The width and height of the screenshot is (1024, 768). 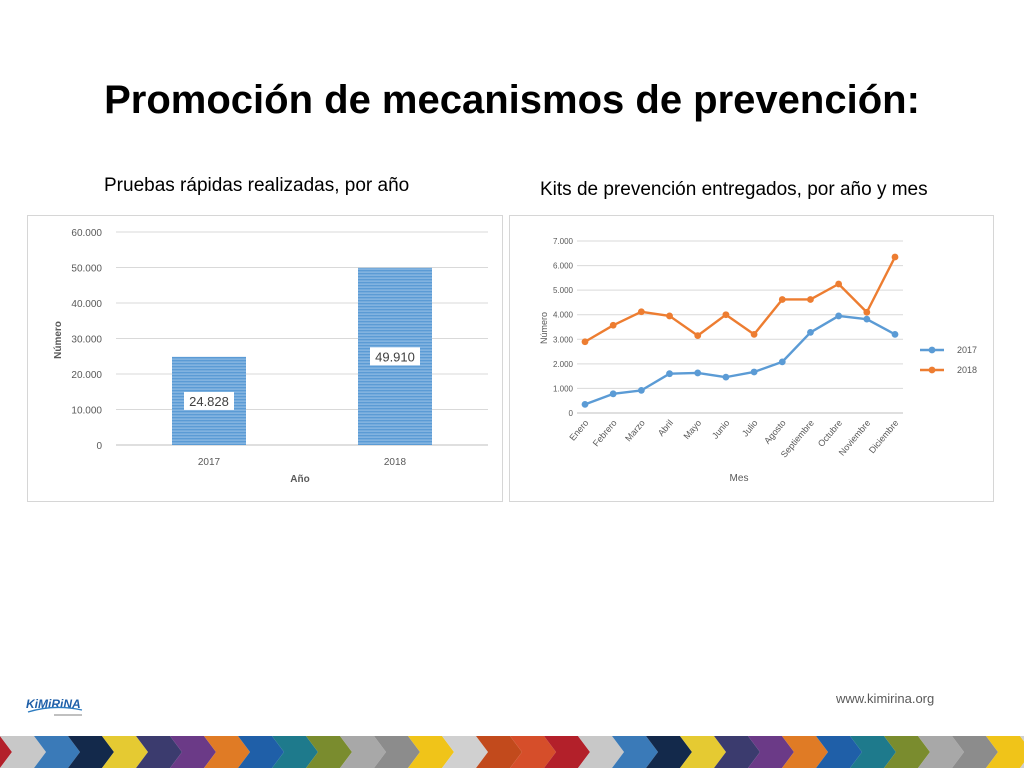 I want to click on bar-y-tick-label: 30.000, so click(x=86, y=340).